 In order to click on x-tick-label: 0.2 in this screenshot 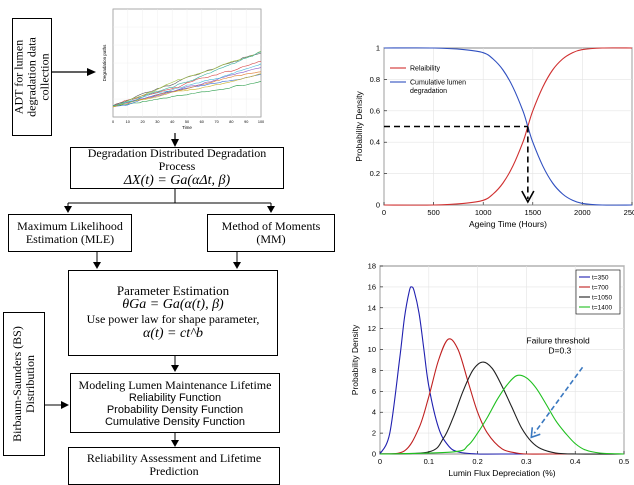, I will do `click(477, 461)`.